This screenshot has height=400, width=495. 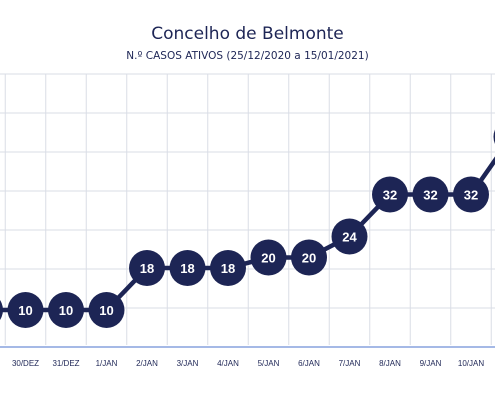 I want to click on x-tick-label: 2/JAN, so click(x=147, y=363).